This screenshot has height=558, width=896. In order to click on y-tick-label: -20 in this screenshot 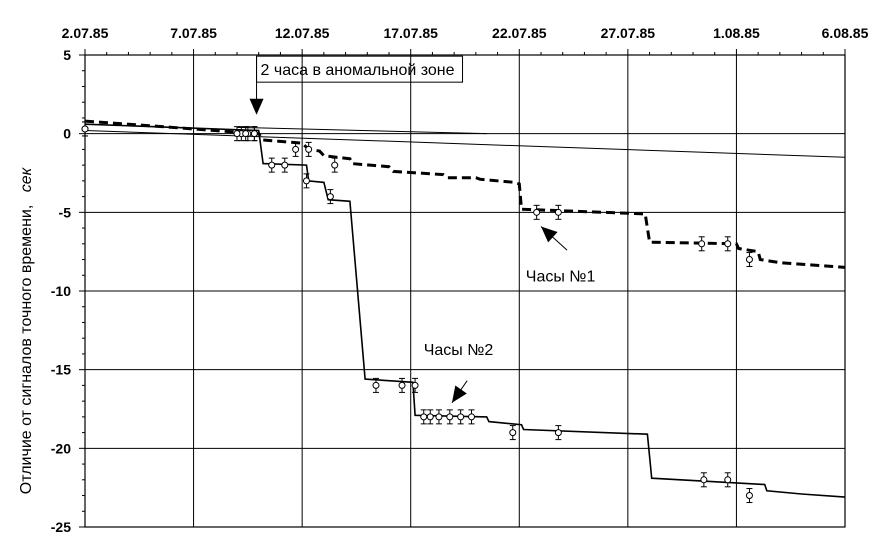, I will do `click(61, 448)`.